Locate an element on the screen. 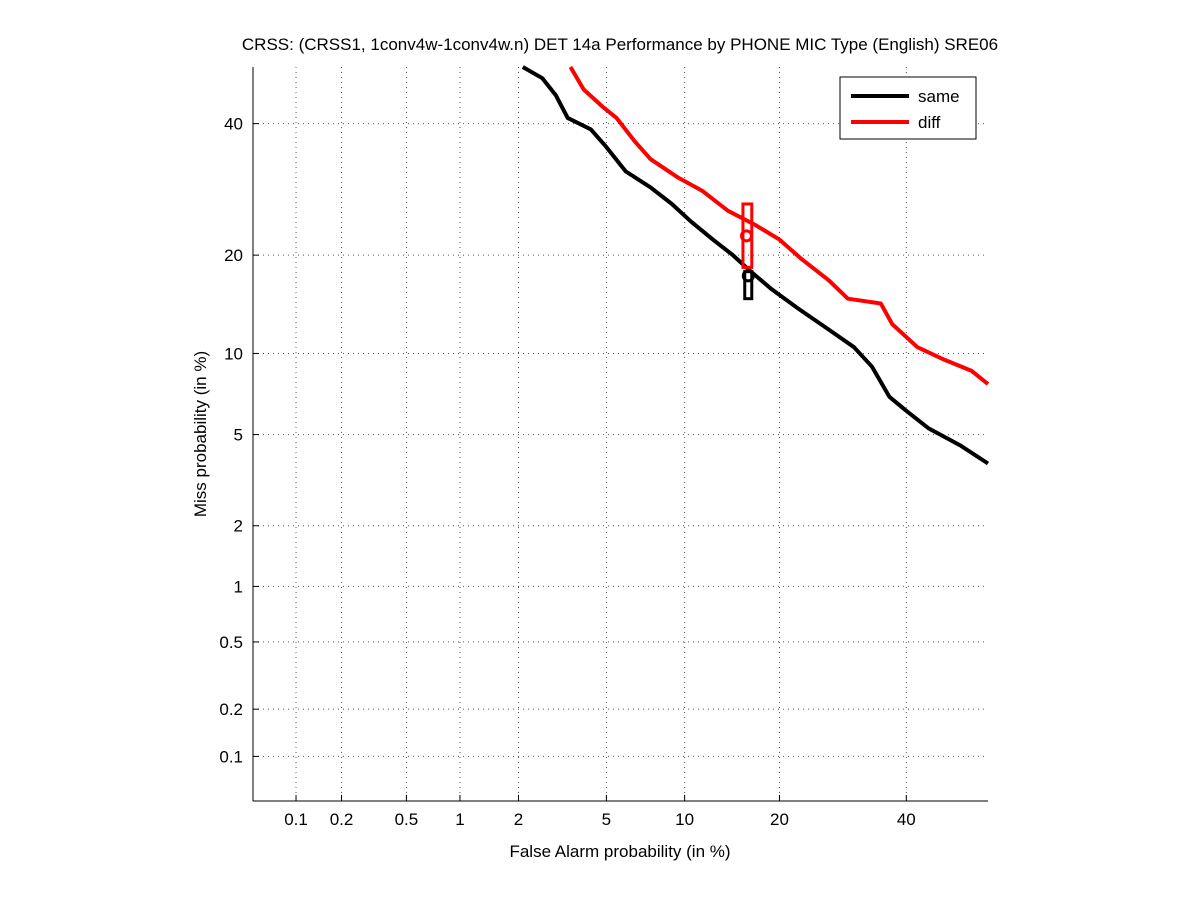  operating-point-same is located at coordinates (748, 276).